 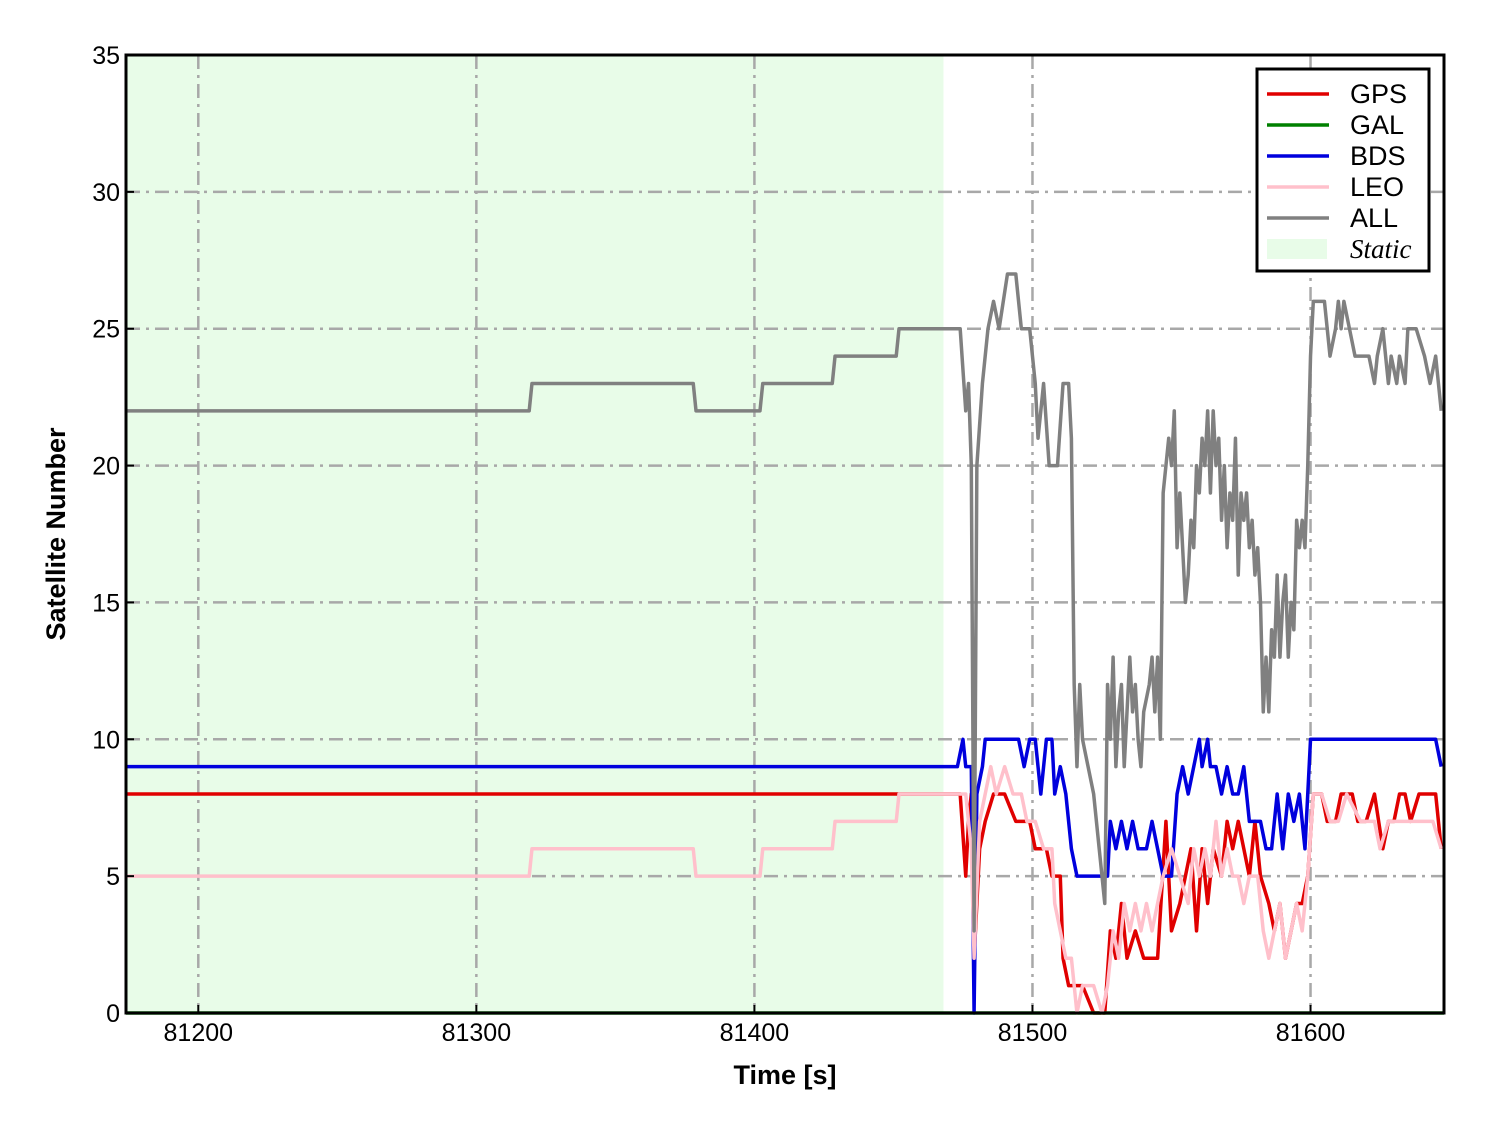 I want to click on y-tick-label-15: 15, so click(x=106, y=603).